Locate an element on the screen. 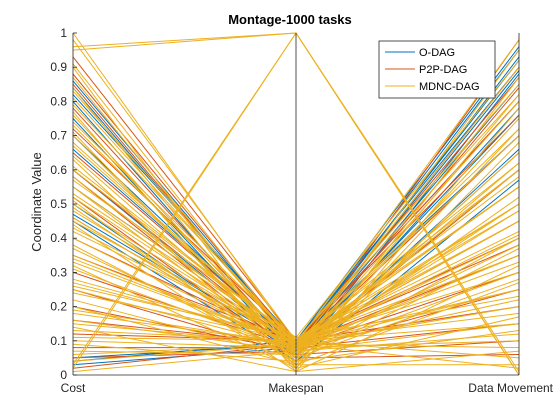 This screenshot has height=420, width=560. y-tick-label: 0.2 is located at coordinates (58, 307).